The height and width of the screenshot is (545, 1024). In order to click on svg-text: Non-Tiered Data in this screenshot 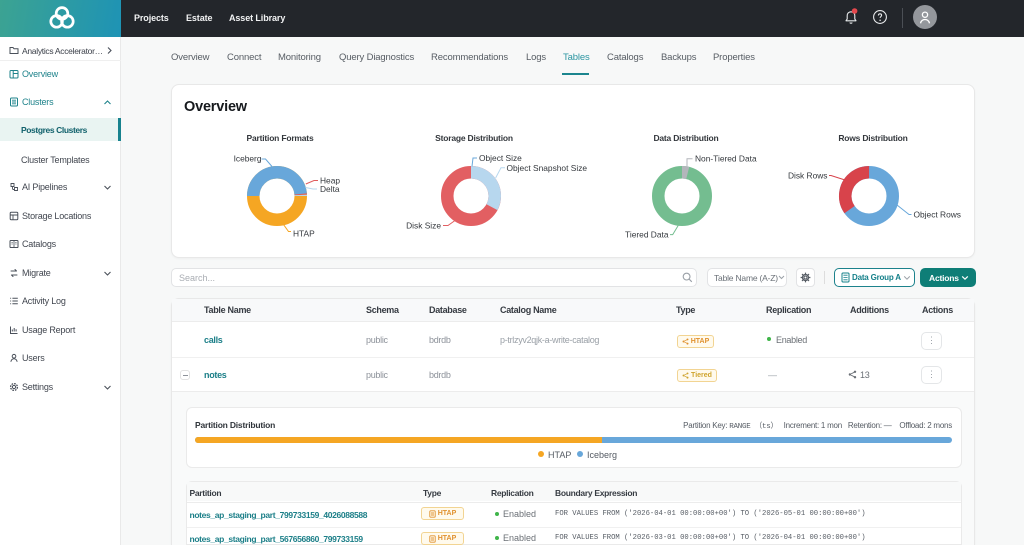, I will do `click(726, 159)`.